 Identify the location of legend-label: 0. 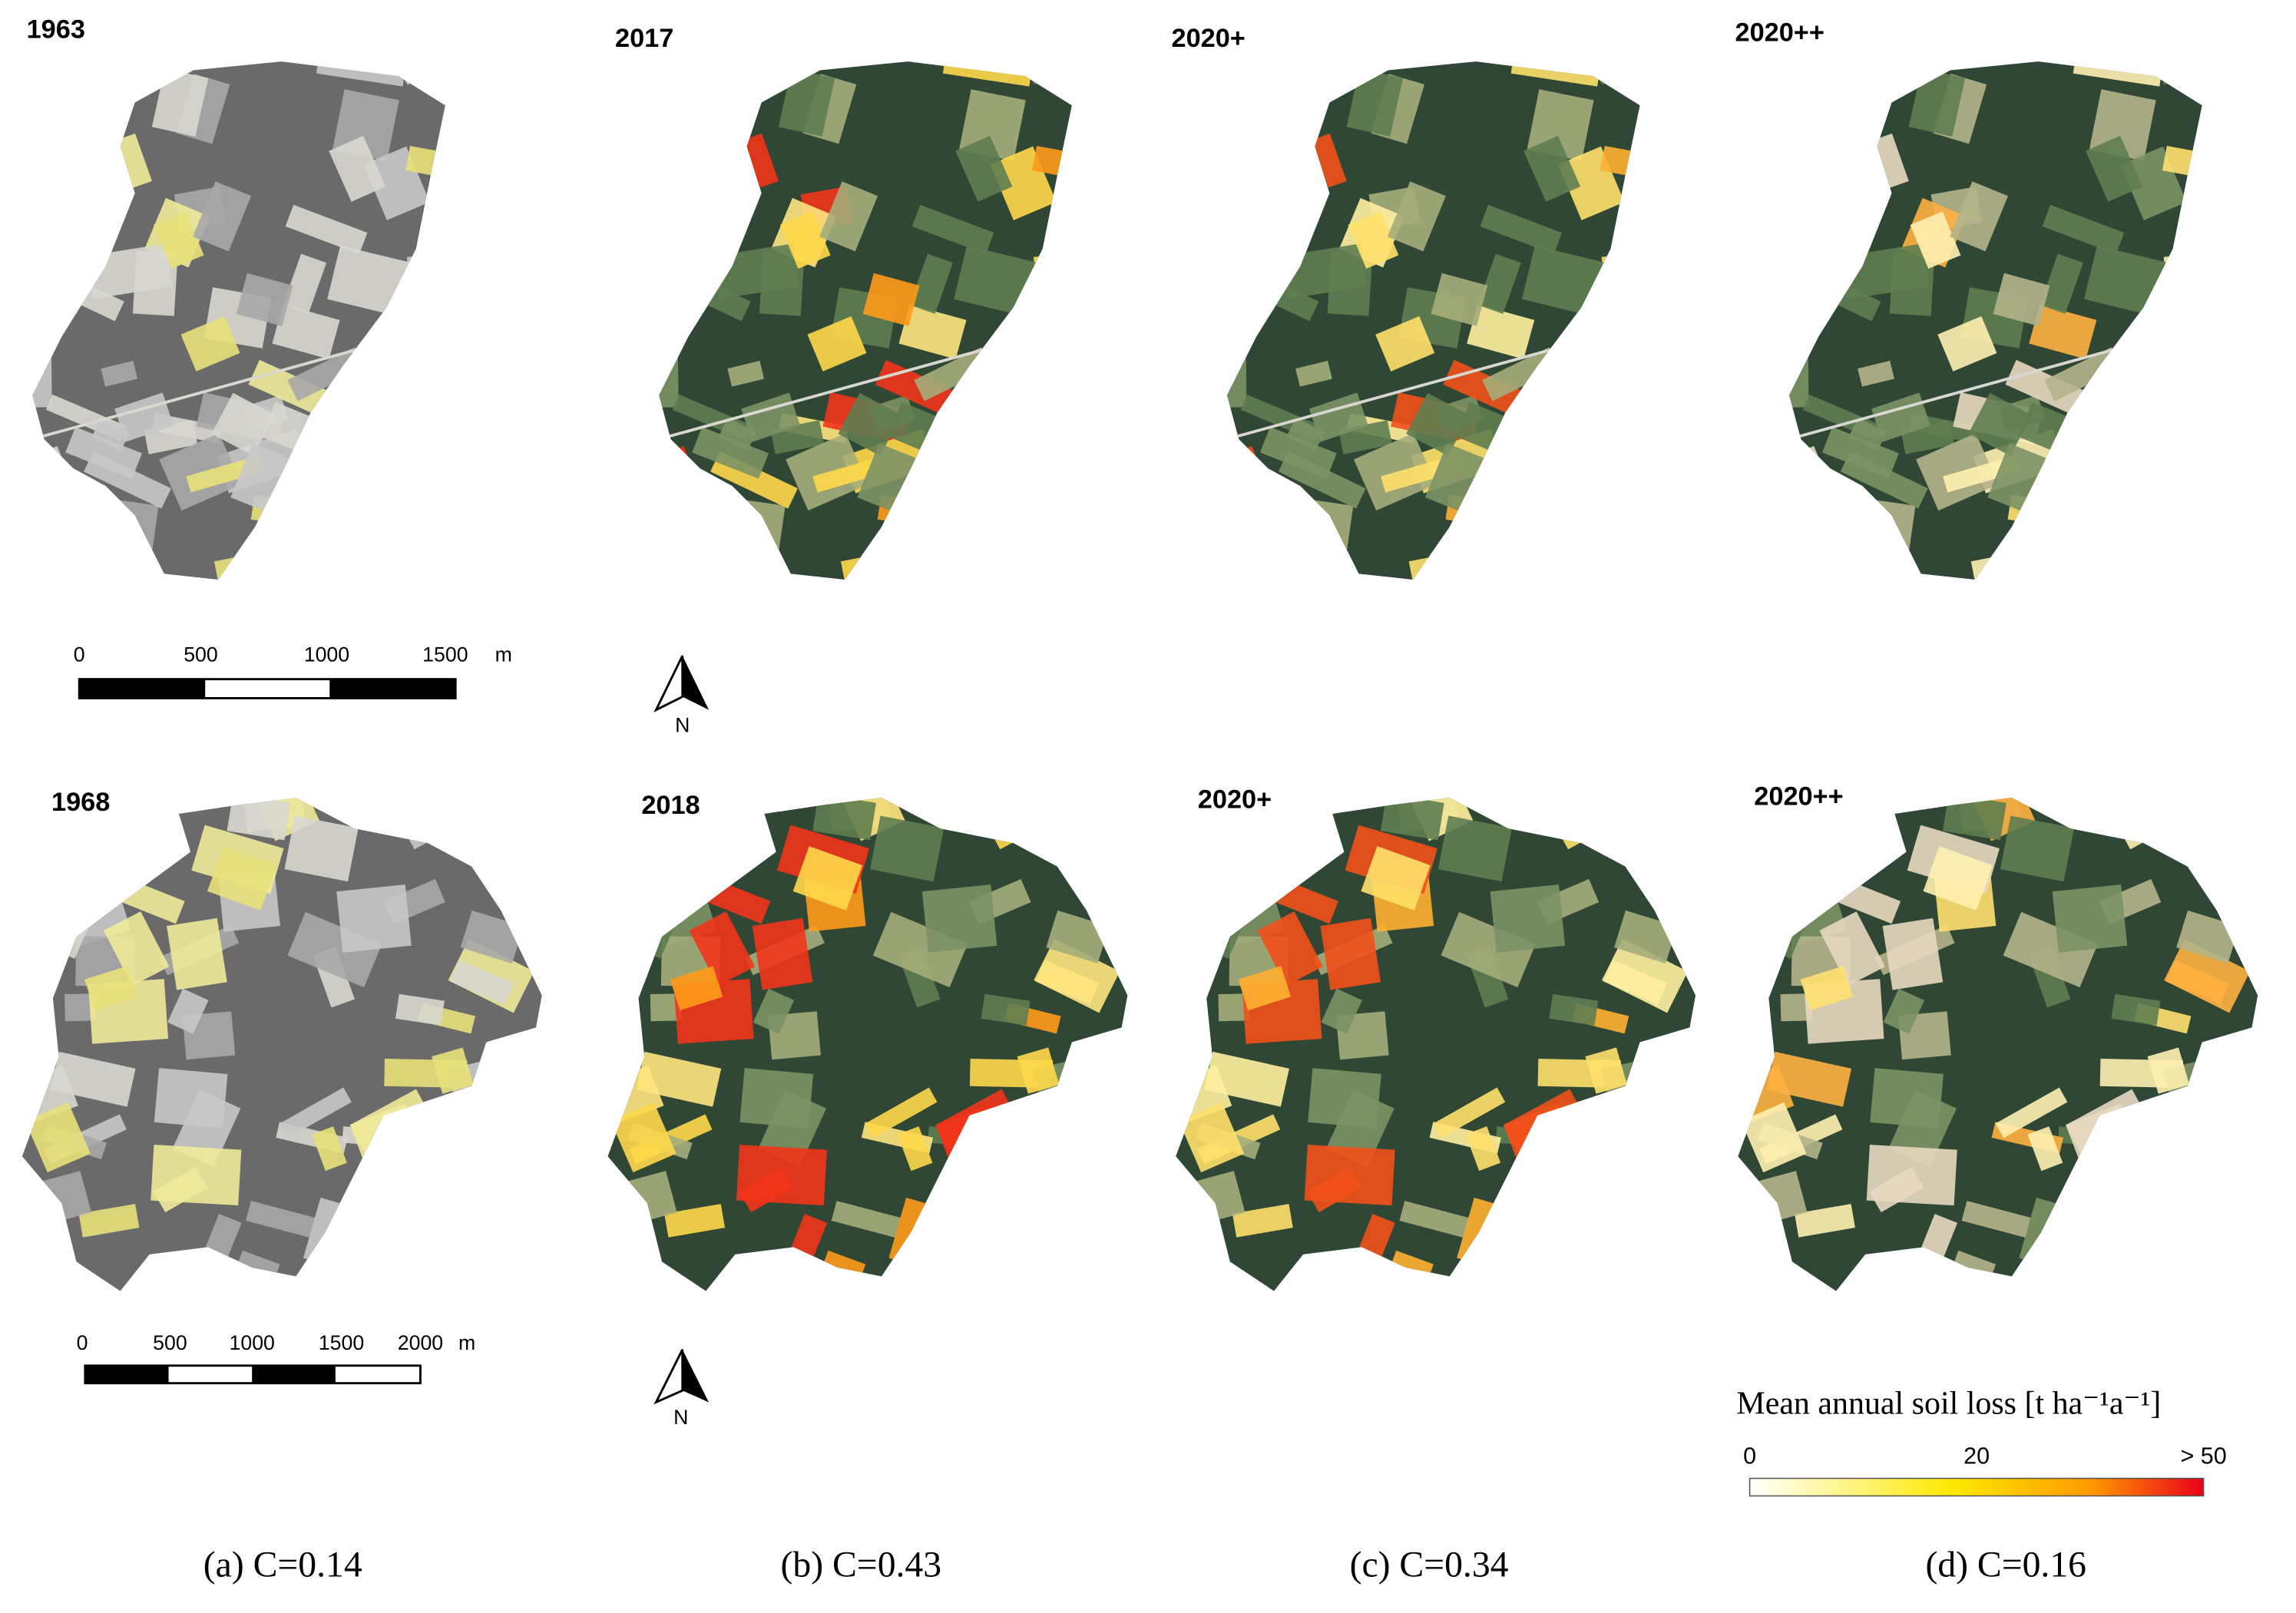
(1749, 1456).